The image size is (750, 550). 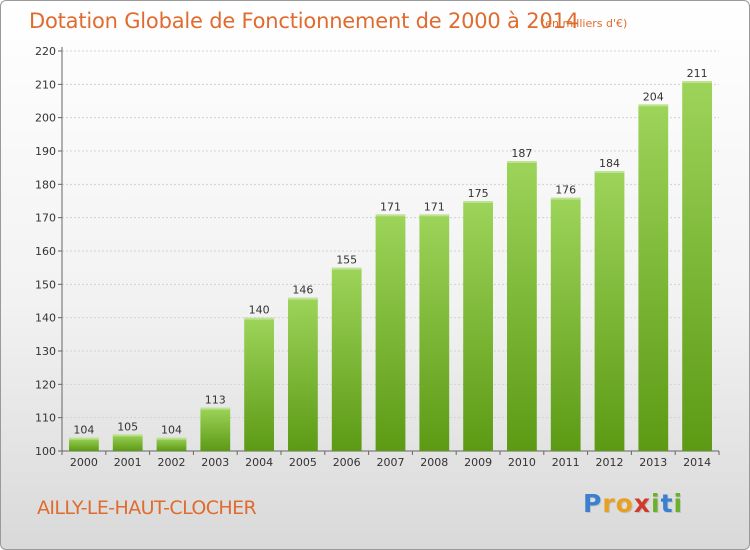 What do you see at coordinates (593, 503) in the screenshot?
I see `logo-letter: P` at bounding box center [593, 503].